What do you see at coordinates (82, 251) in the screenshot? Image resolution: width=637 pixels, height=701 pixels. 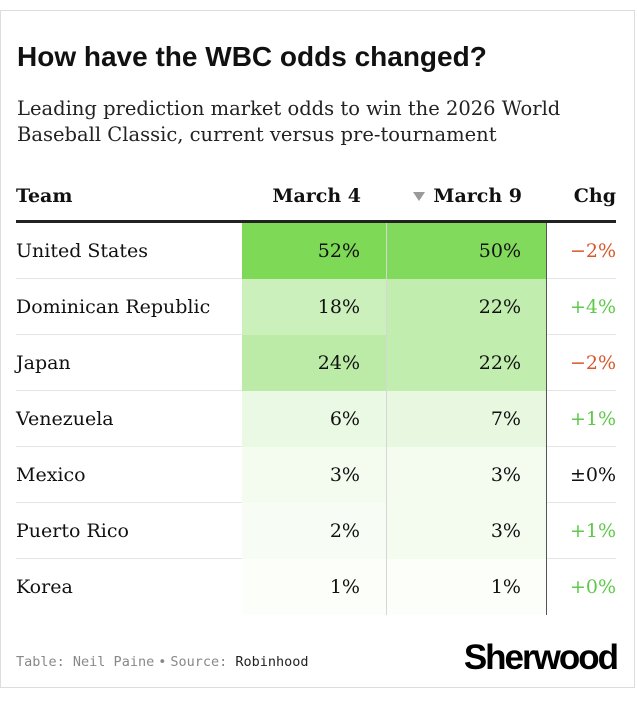 I see `team-cell: United States` at bounding box center [82, 251].